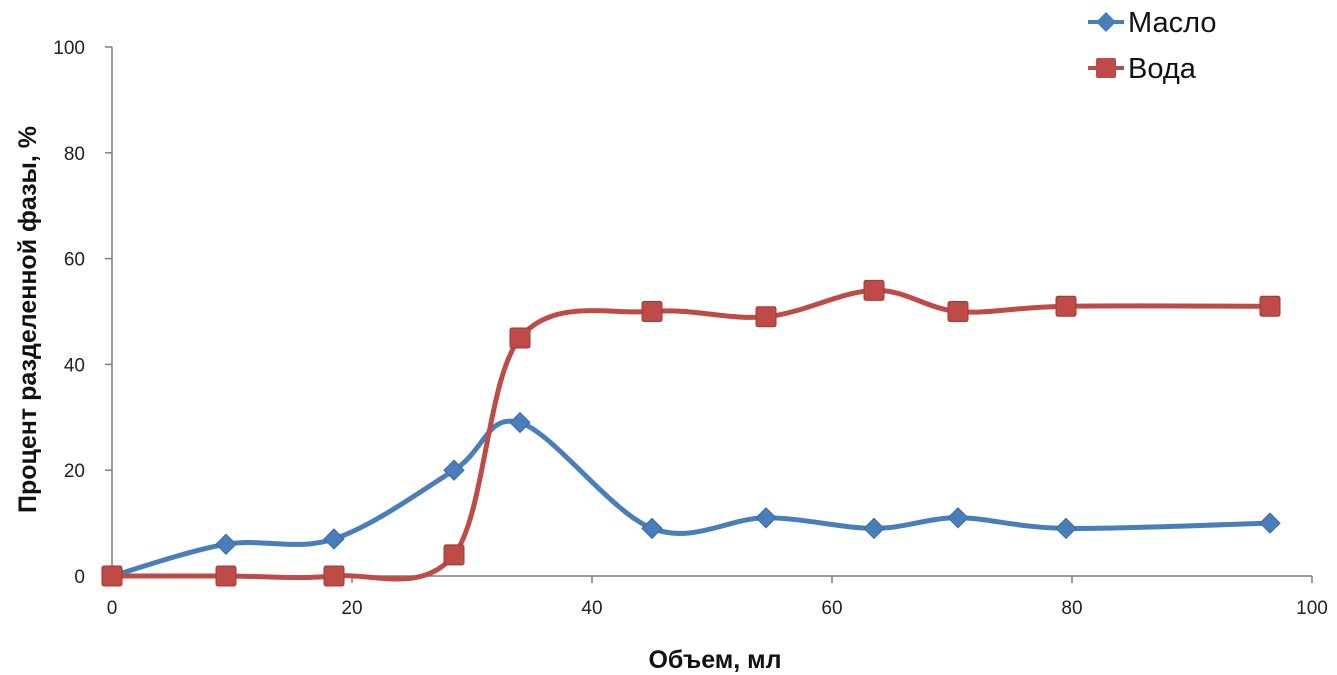 The width and height of the screenshot is (1337, 675). I want to click on x-tick-label: 0, so click(112, 608).